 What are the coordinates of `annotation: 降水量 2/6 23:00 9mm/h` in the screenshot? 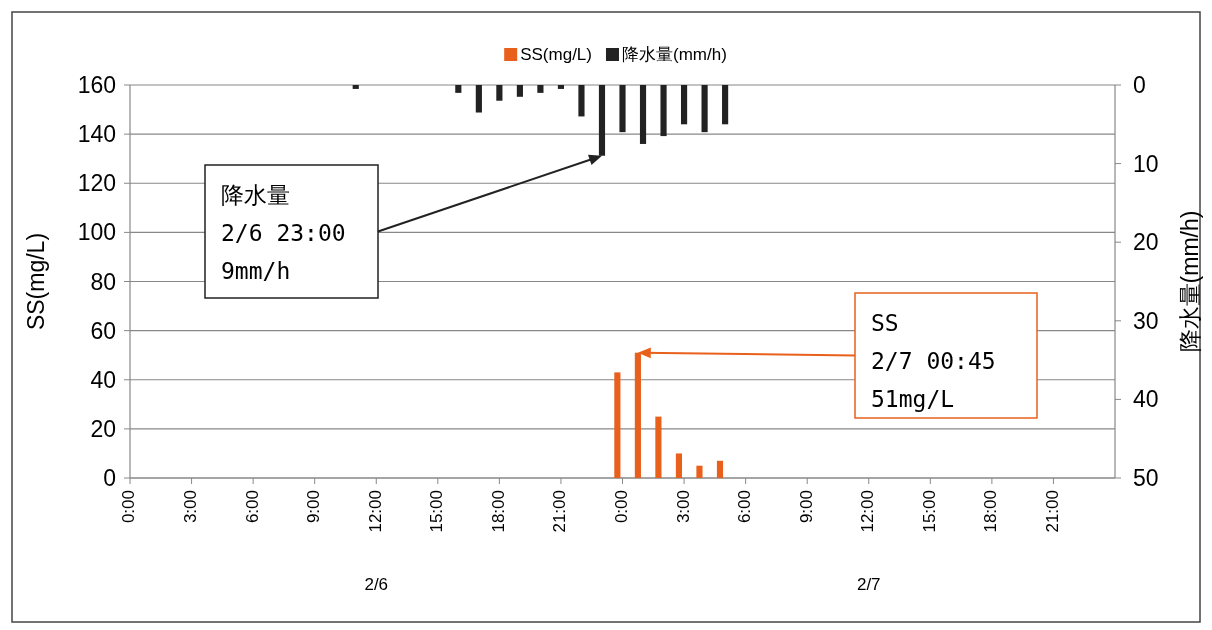 It's located at (283, 233).